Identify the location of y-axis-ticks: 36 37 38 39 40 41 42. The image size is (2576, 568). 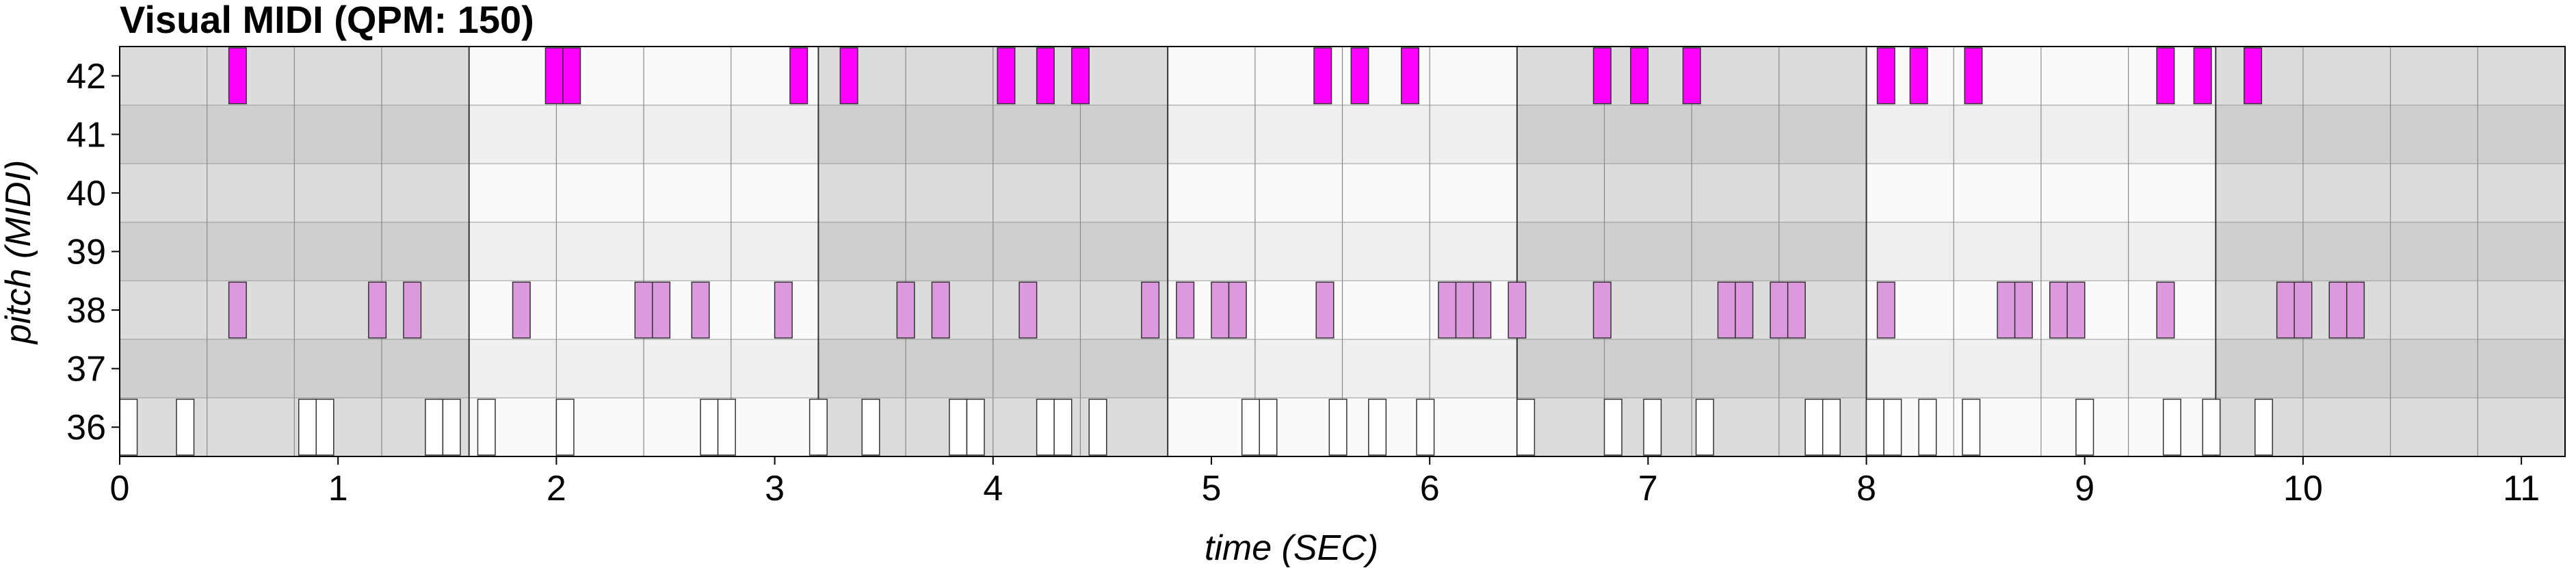
(93, 252).